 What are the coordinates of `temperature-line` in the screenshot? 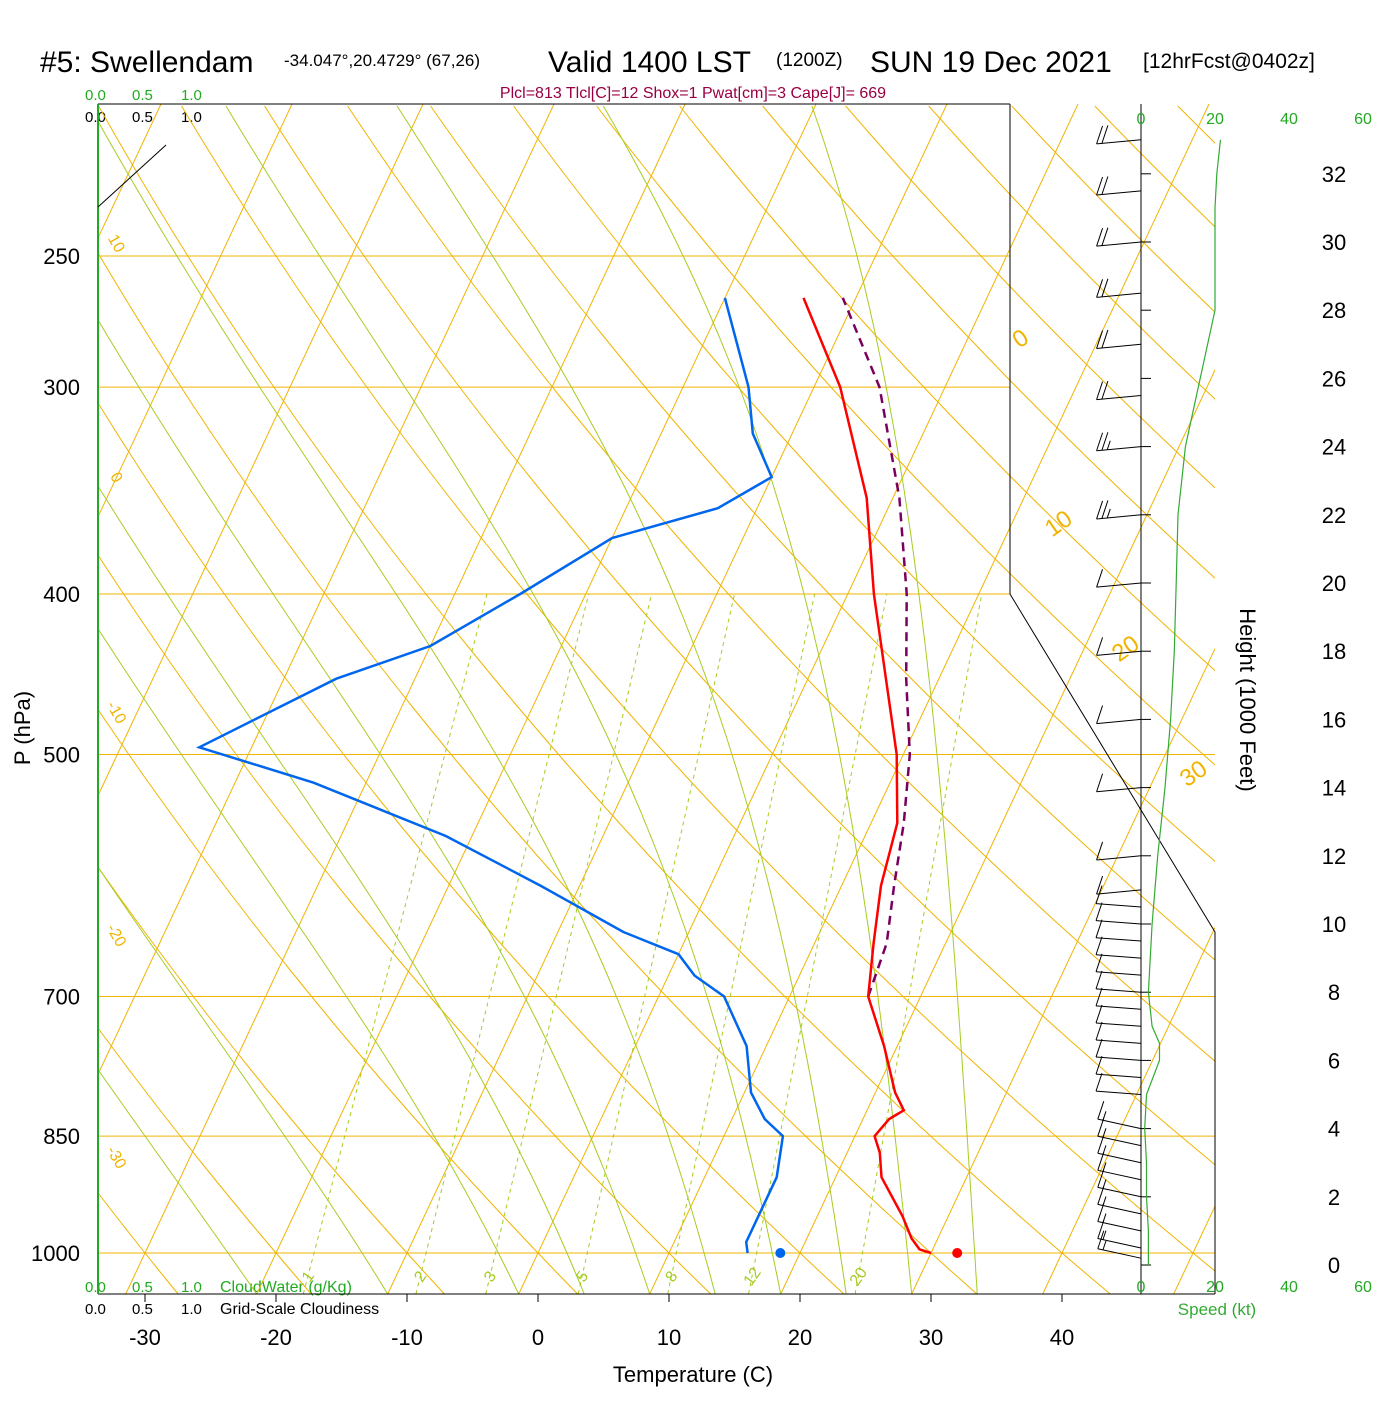 It's located at (867, 776).